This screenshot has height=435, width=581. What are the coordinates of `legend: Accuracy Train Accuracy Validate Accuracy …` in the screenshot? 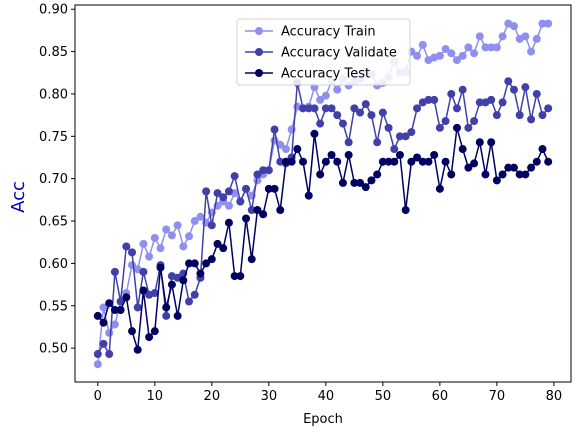 It's located at (323, 52).